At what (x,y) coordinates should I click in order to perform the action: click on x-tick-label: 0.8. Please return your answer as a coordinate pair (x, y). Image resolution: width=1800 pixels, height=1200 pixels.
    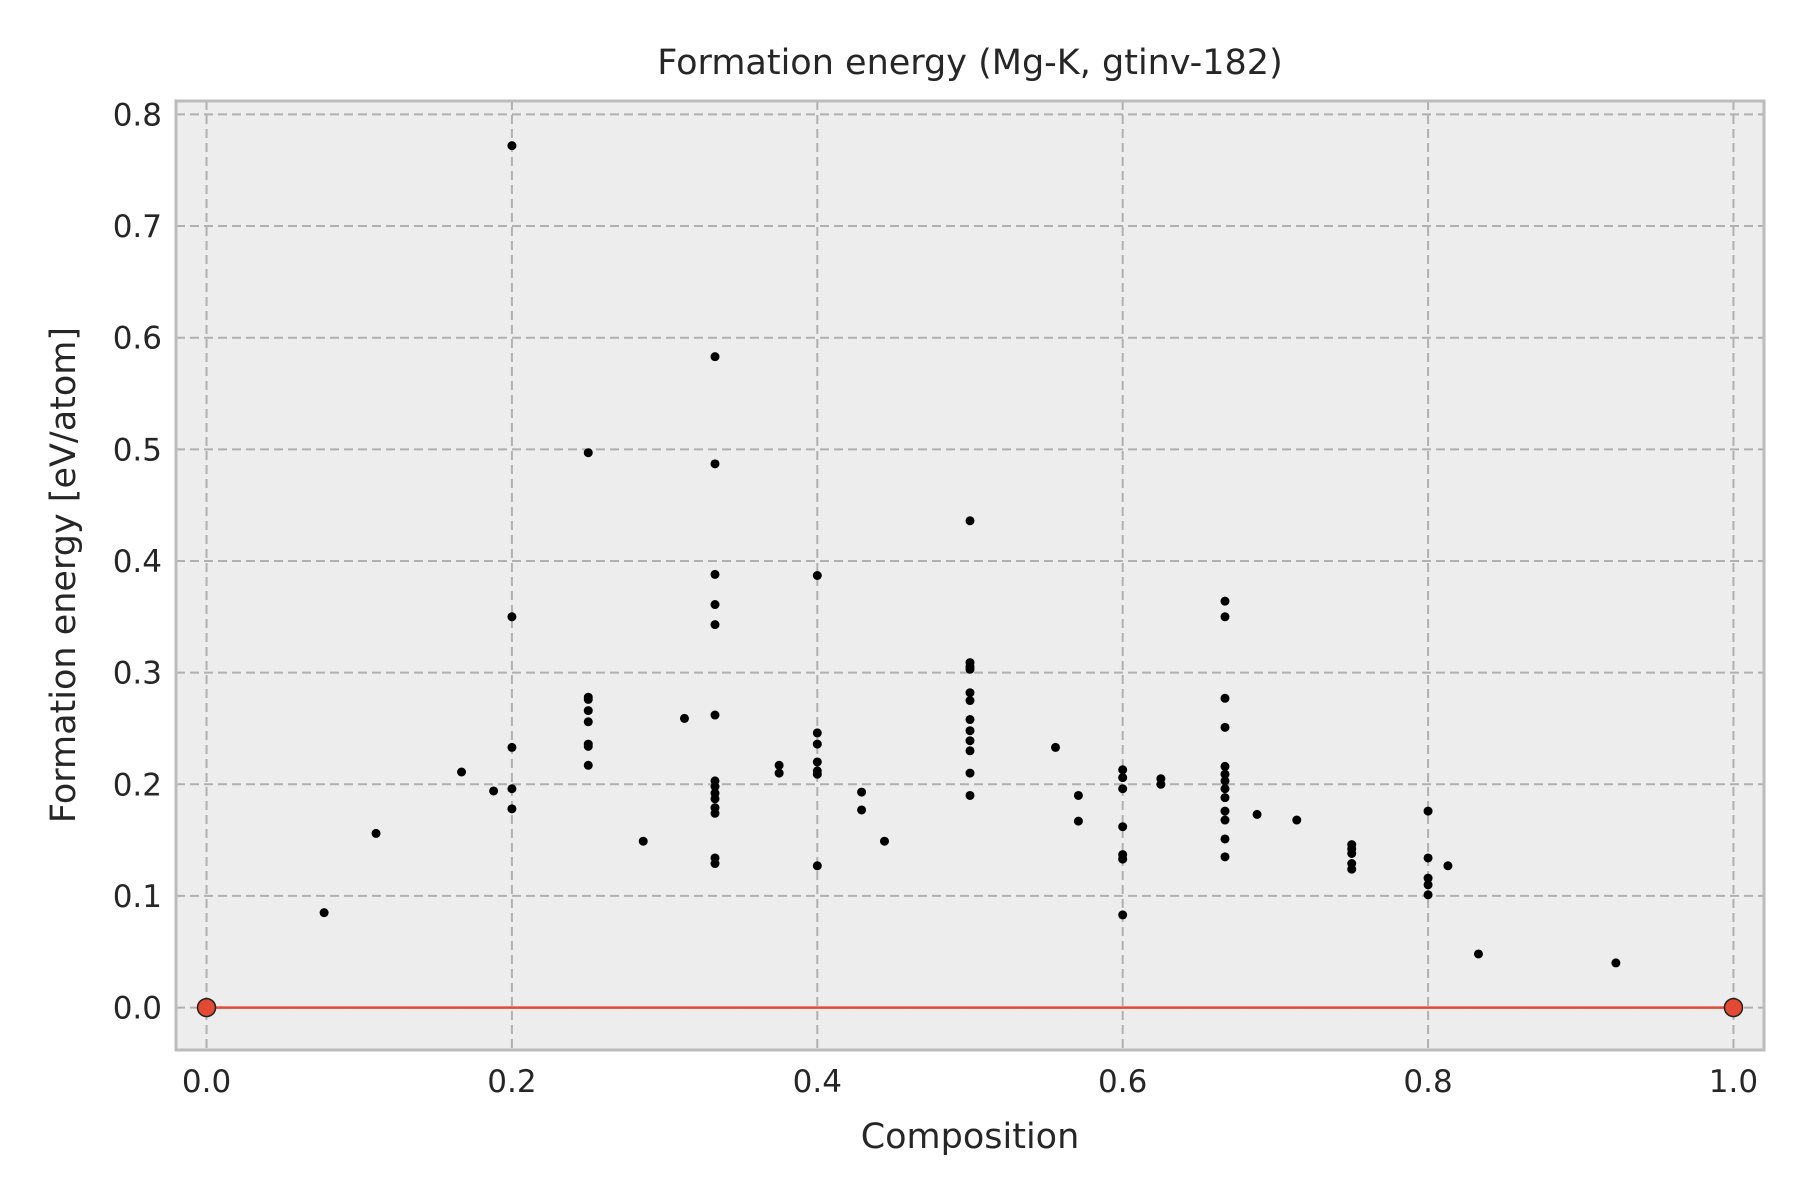
    Looking at the image, I should click on (1427, 1082).